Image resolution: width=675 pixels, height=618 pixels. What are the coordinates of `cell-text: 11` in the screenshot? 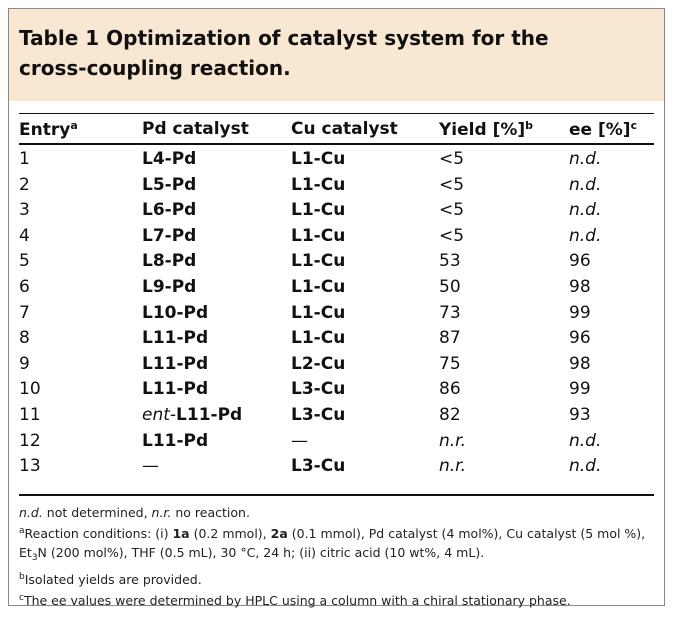 It's located at (30, 415).